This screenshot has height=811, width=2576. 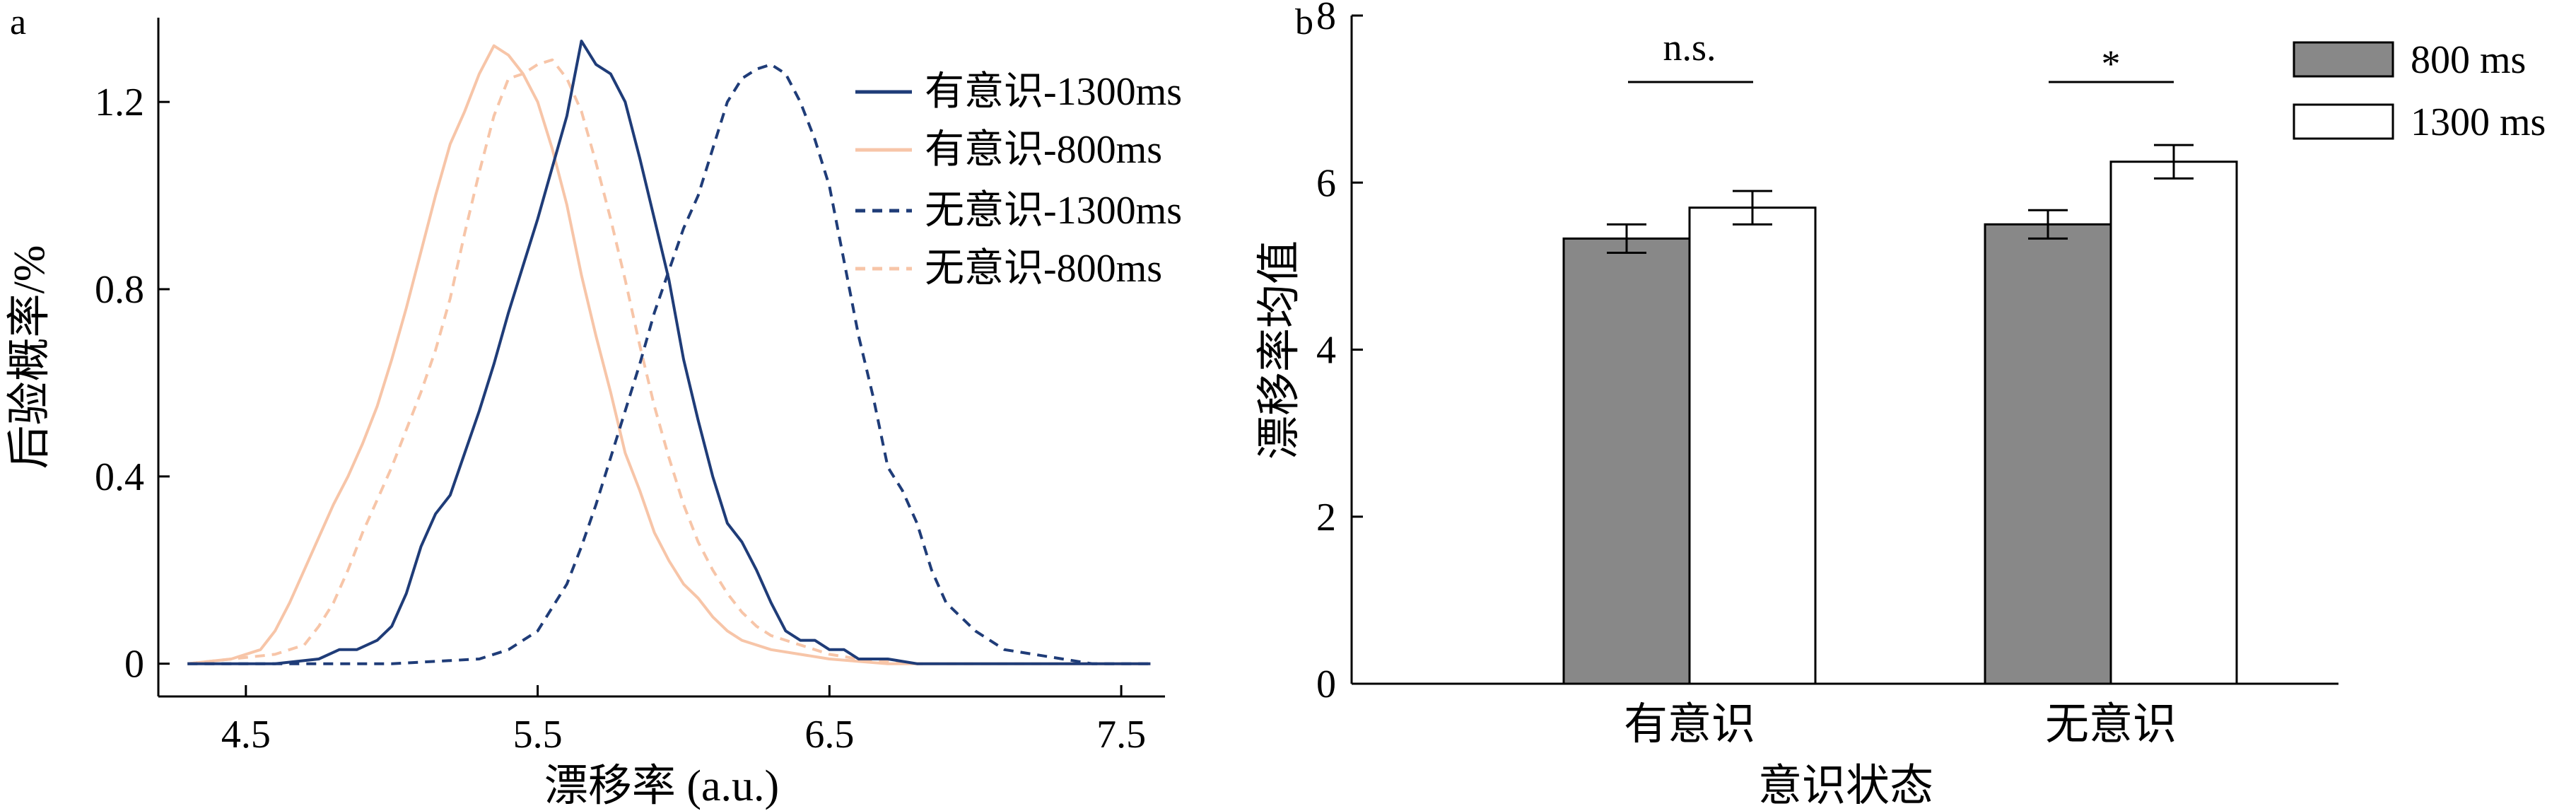 What do you see at coordinates (2173, 423) in the screenshot?
I see `bar-unconscious-1300ms` at bounding box center [2173, 423].